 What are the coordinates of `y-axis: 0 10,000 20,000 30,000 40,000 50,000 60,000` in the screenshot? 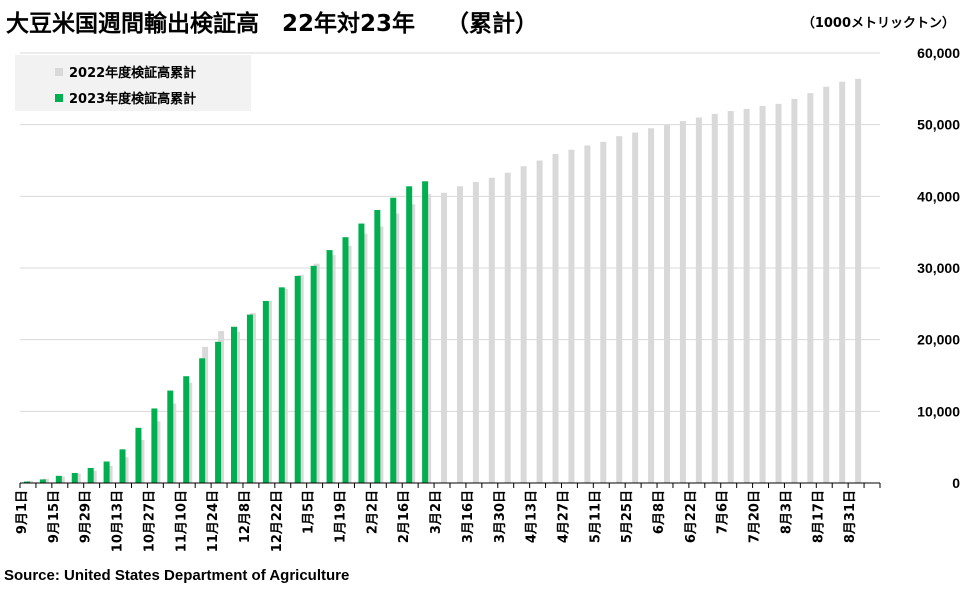 It's located at (938, 268).